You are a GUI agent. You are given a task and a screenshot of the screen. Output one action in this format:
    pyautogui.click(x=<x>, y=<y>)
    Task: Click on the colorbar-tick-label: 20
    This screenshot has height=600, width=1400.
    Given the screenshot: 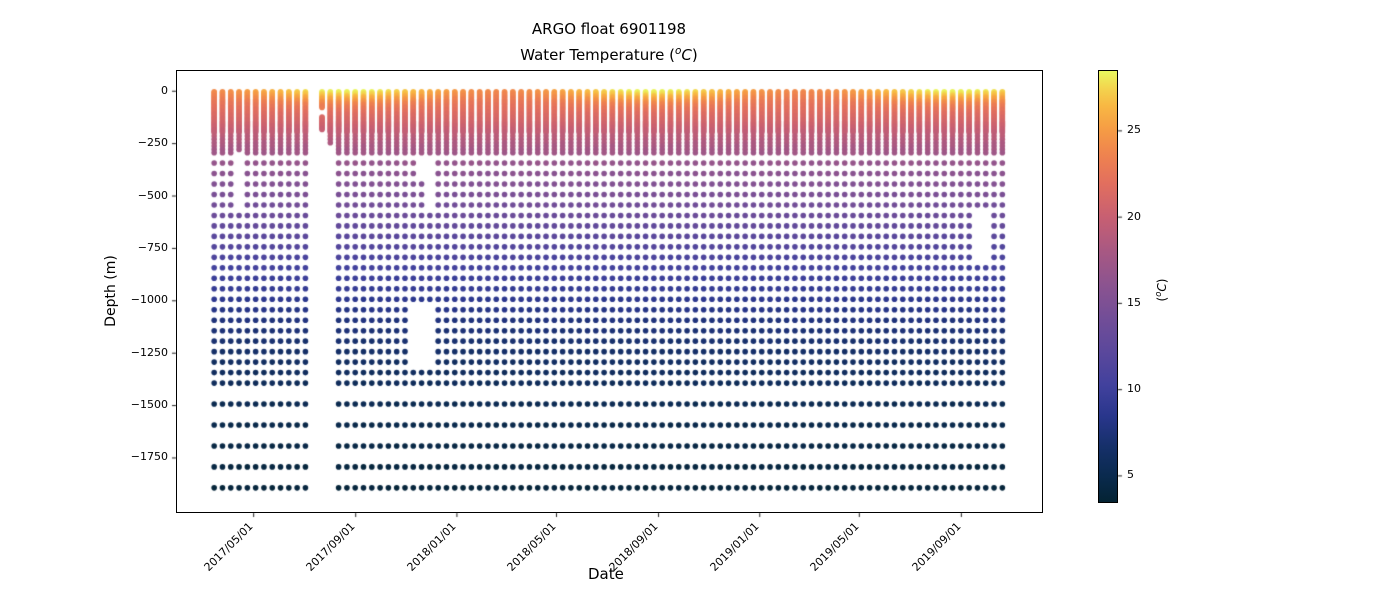 What is the action you would take?
    pyautogui.click(x=1134, y=216)
    